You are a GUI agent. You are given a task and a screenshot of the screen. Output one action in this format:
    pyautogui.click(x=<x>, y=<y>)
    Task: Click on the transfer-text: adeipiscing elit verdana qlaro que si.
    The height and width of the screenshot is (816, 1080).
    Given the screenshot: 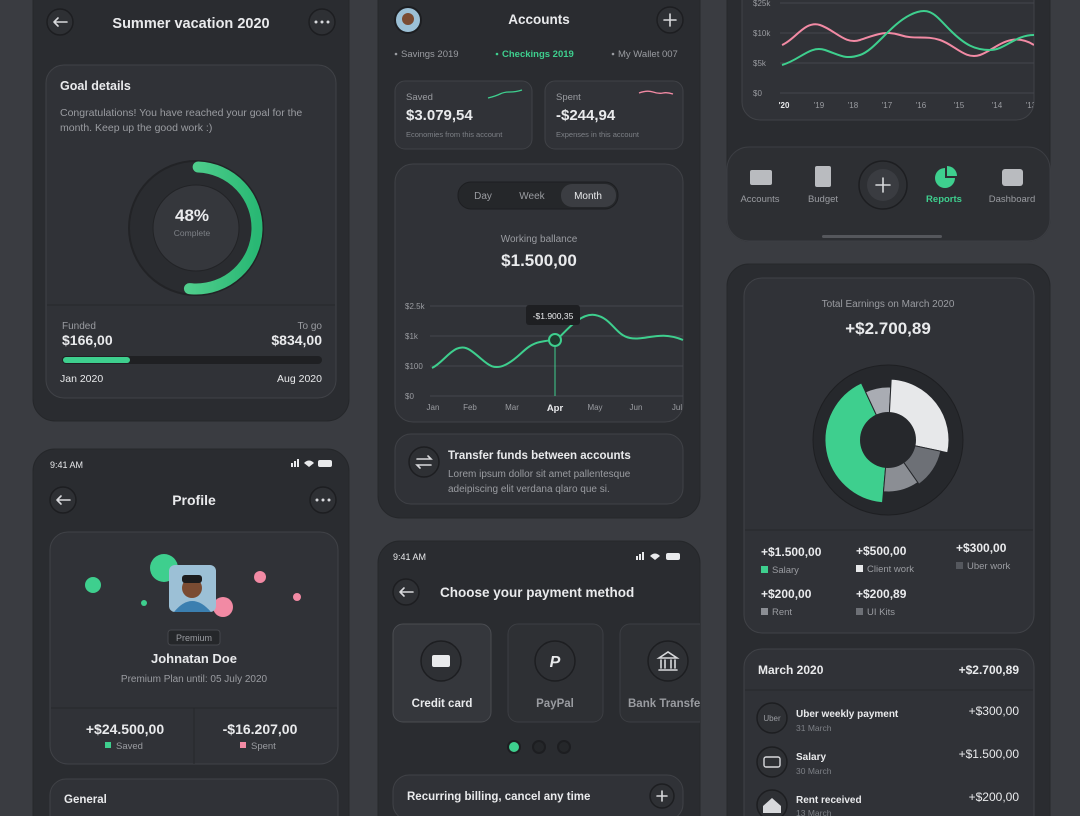 What is the action you would take?
    pyautogui.click(x=529, y=489)
    